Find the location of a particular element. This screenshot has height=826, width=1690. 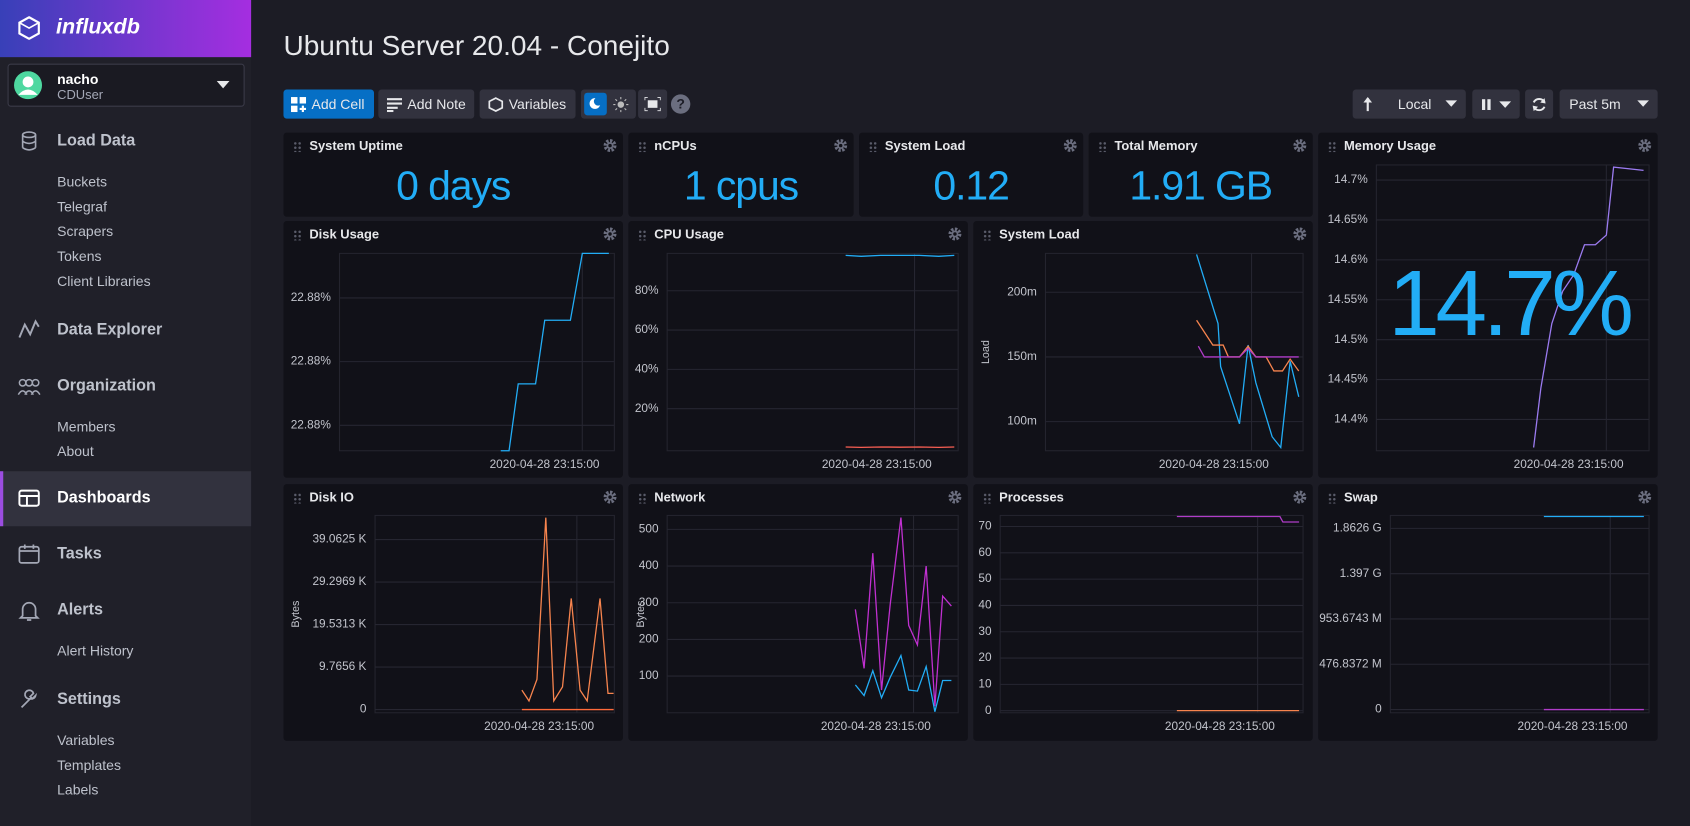

dark-mode is located at coordinates (595, 104).